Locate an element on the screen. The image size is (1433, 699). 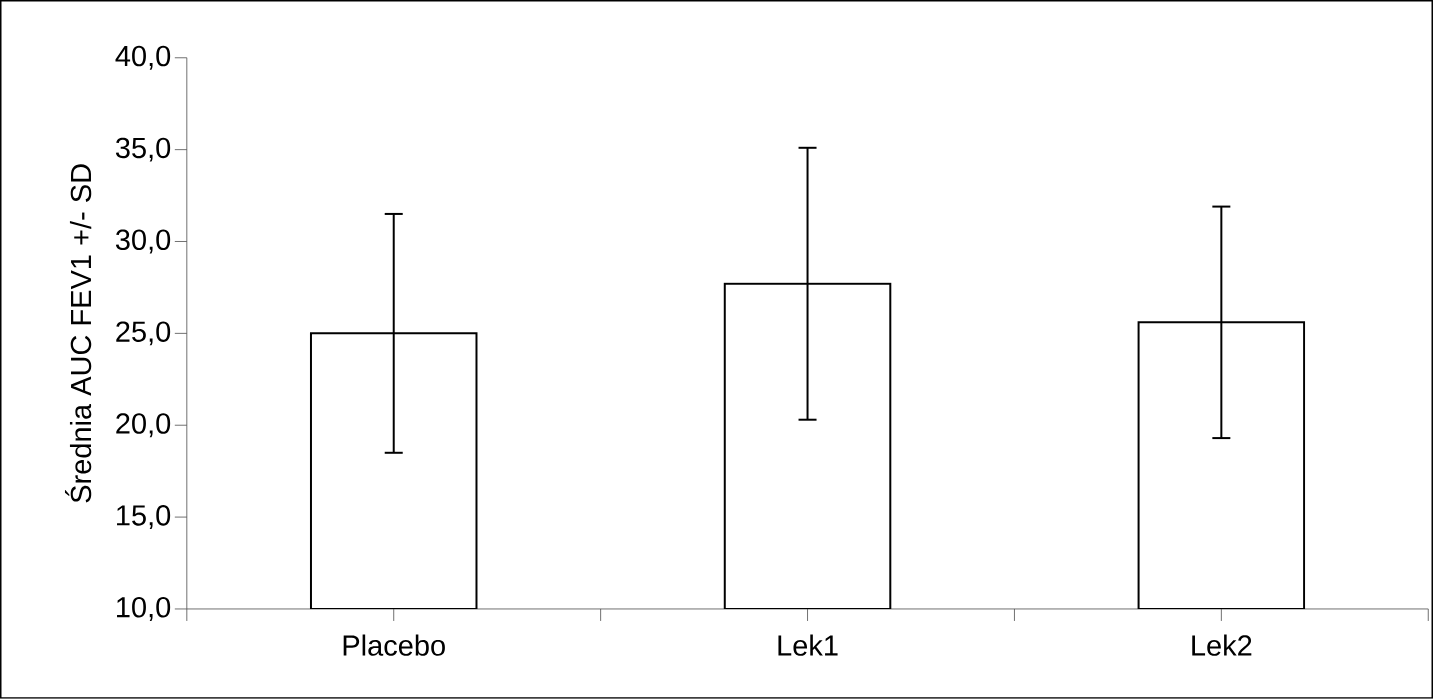
y-tick-label: 20,0 is located at coordinates (143, 425).